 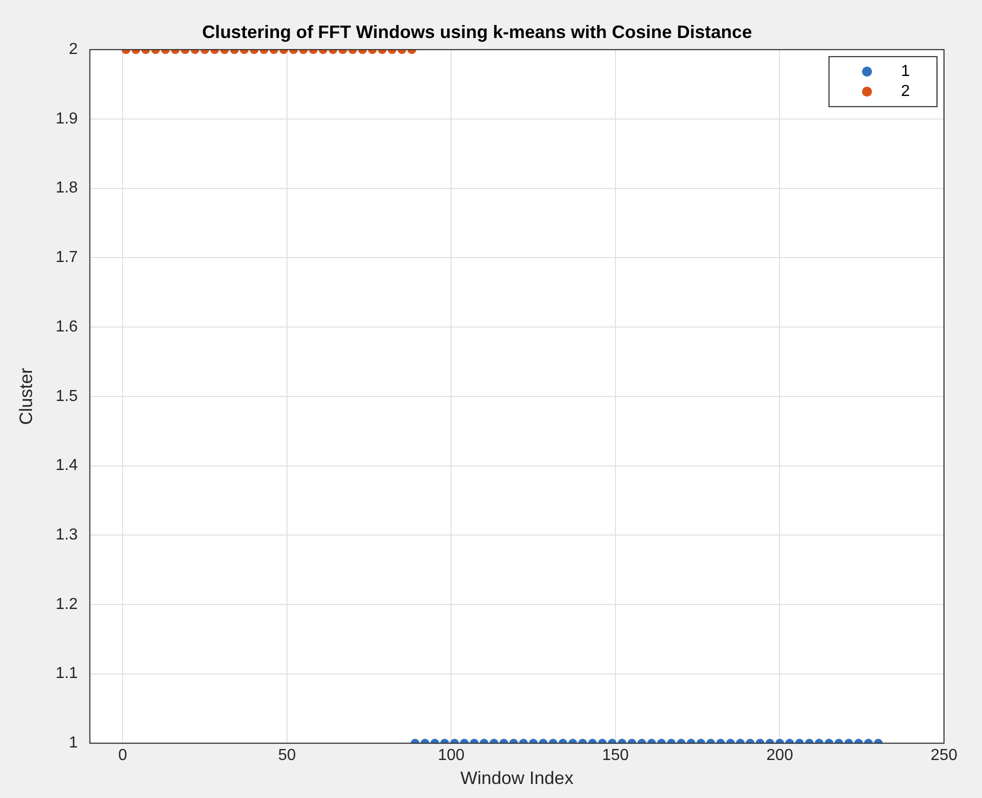 I want to click on x-tick-label: 100, so click(x=451, y=755).